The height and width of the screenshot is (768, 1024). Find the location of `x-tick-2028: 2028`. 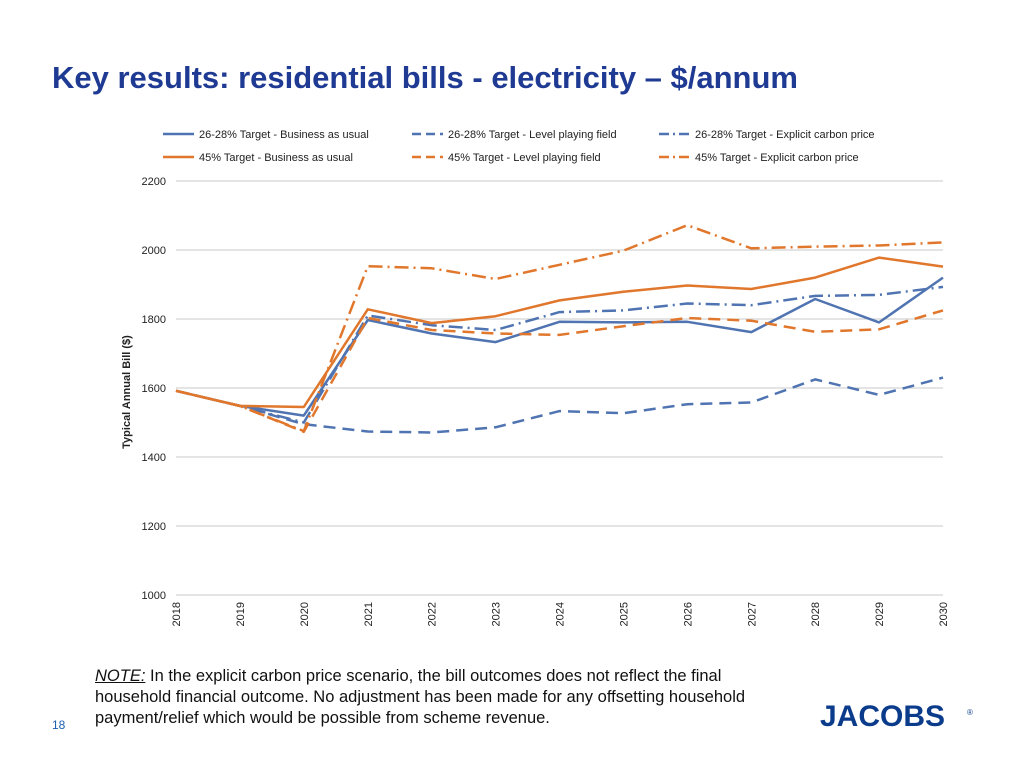

x-tick-2028: 2028 is located at coordinates (816, 614).